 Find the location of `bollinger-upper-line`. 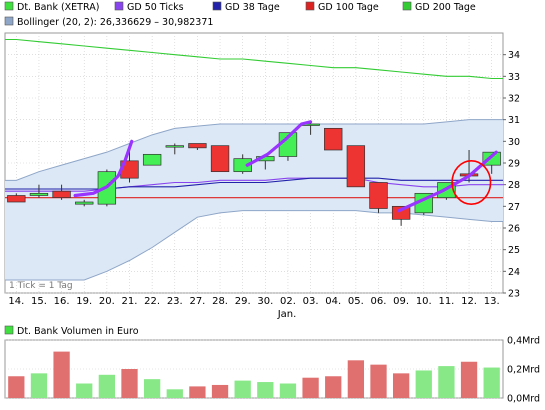

bollinger-upper-line is located at coordinates (254, 150).